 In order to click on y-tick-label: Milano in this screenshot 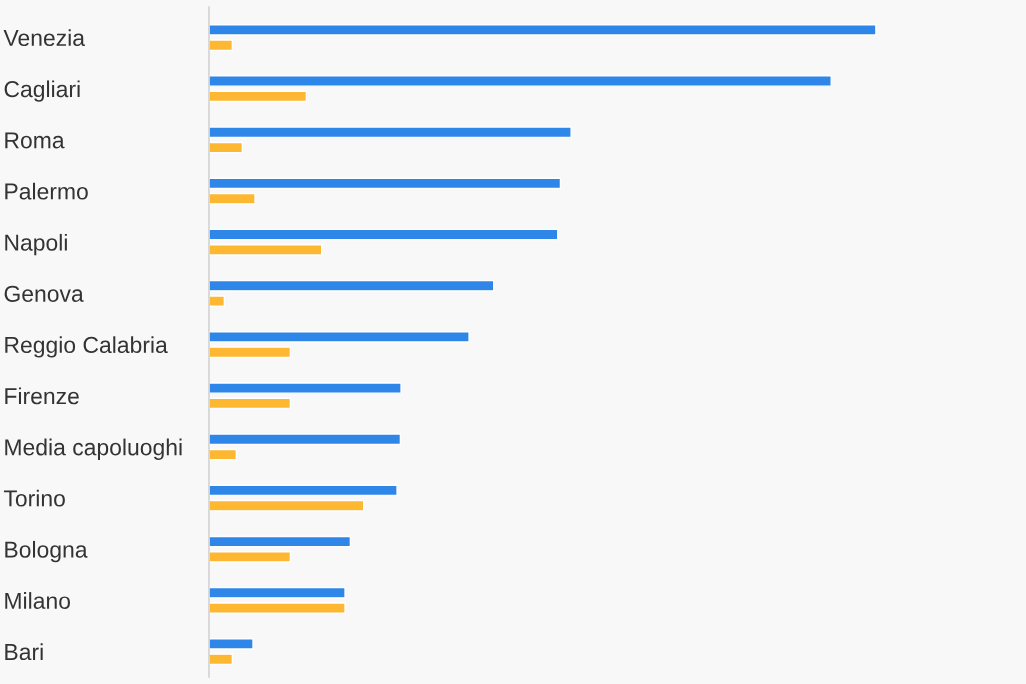, I will do `click(37, 600)`.